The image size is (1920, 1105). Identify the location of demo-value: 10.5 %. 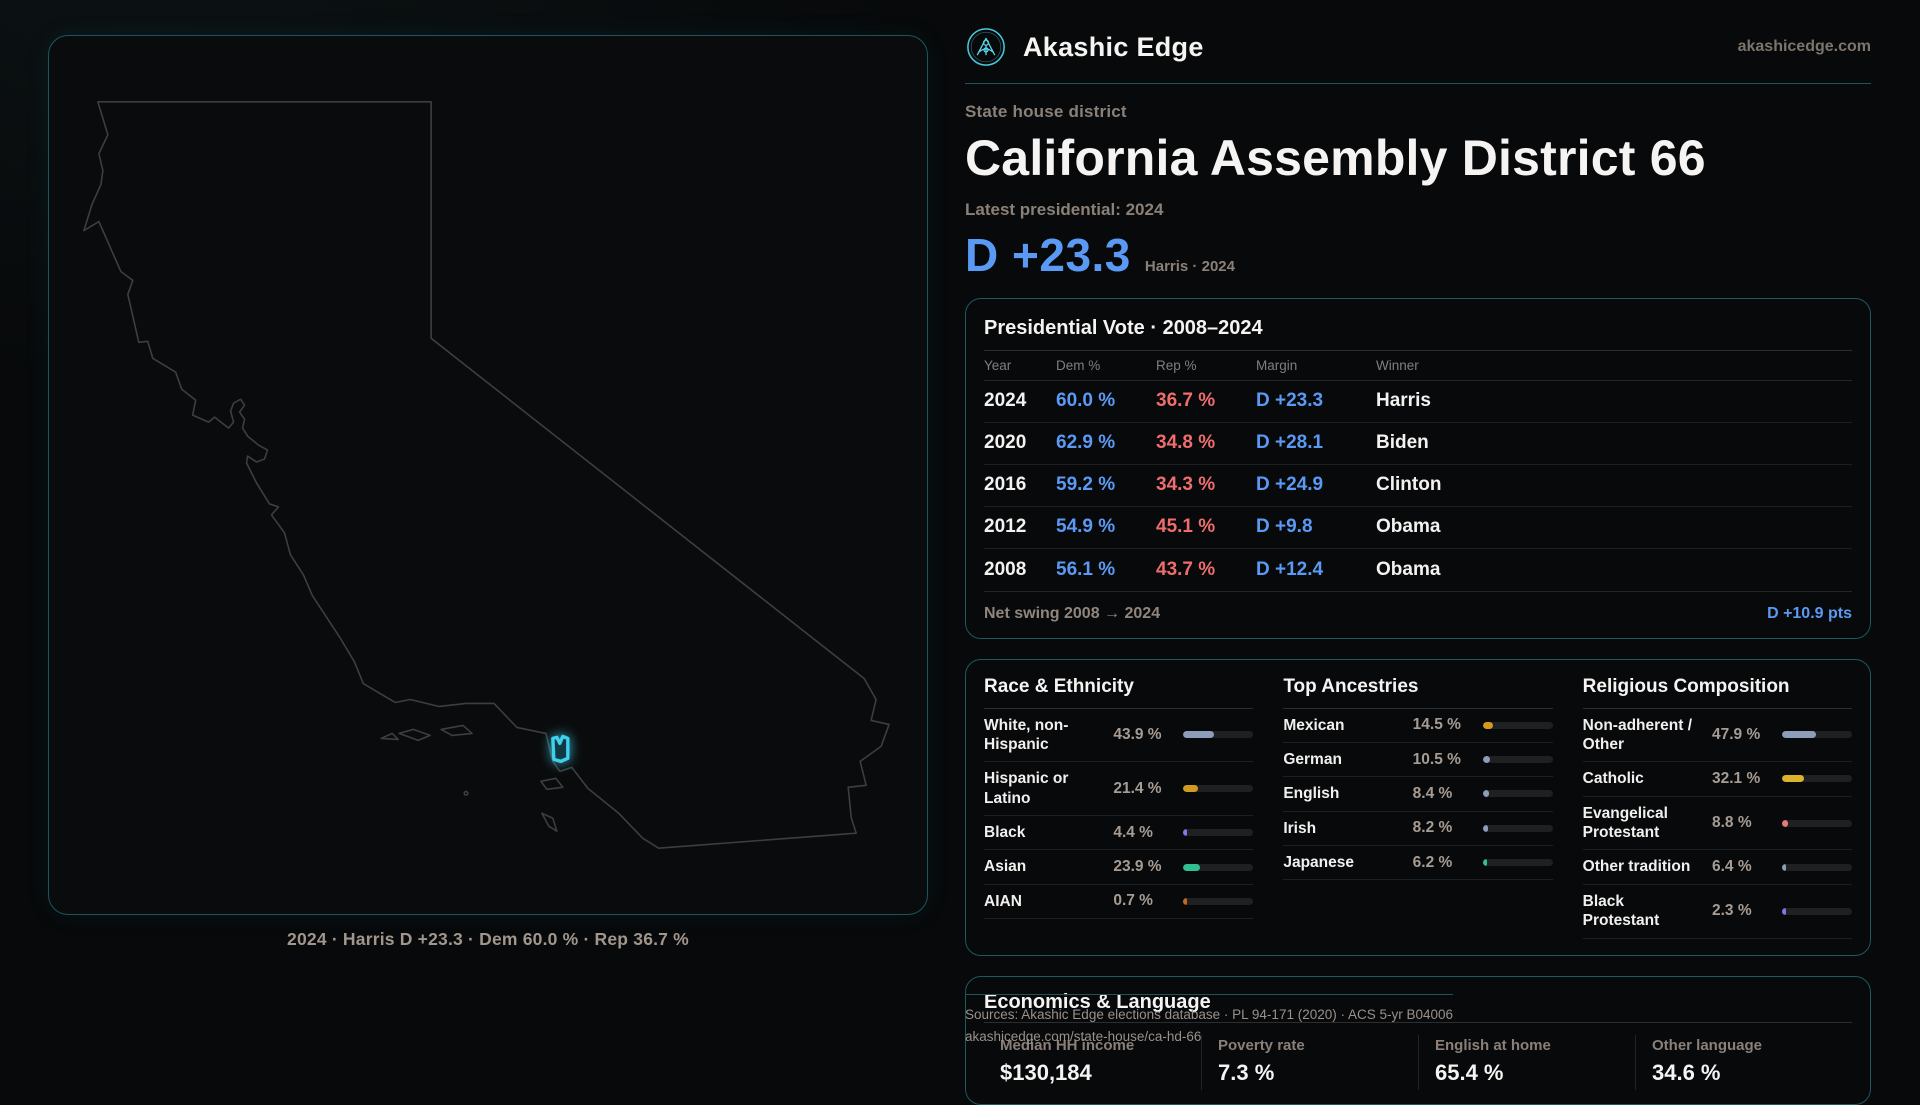
(1436, 759).